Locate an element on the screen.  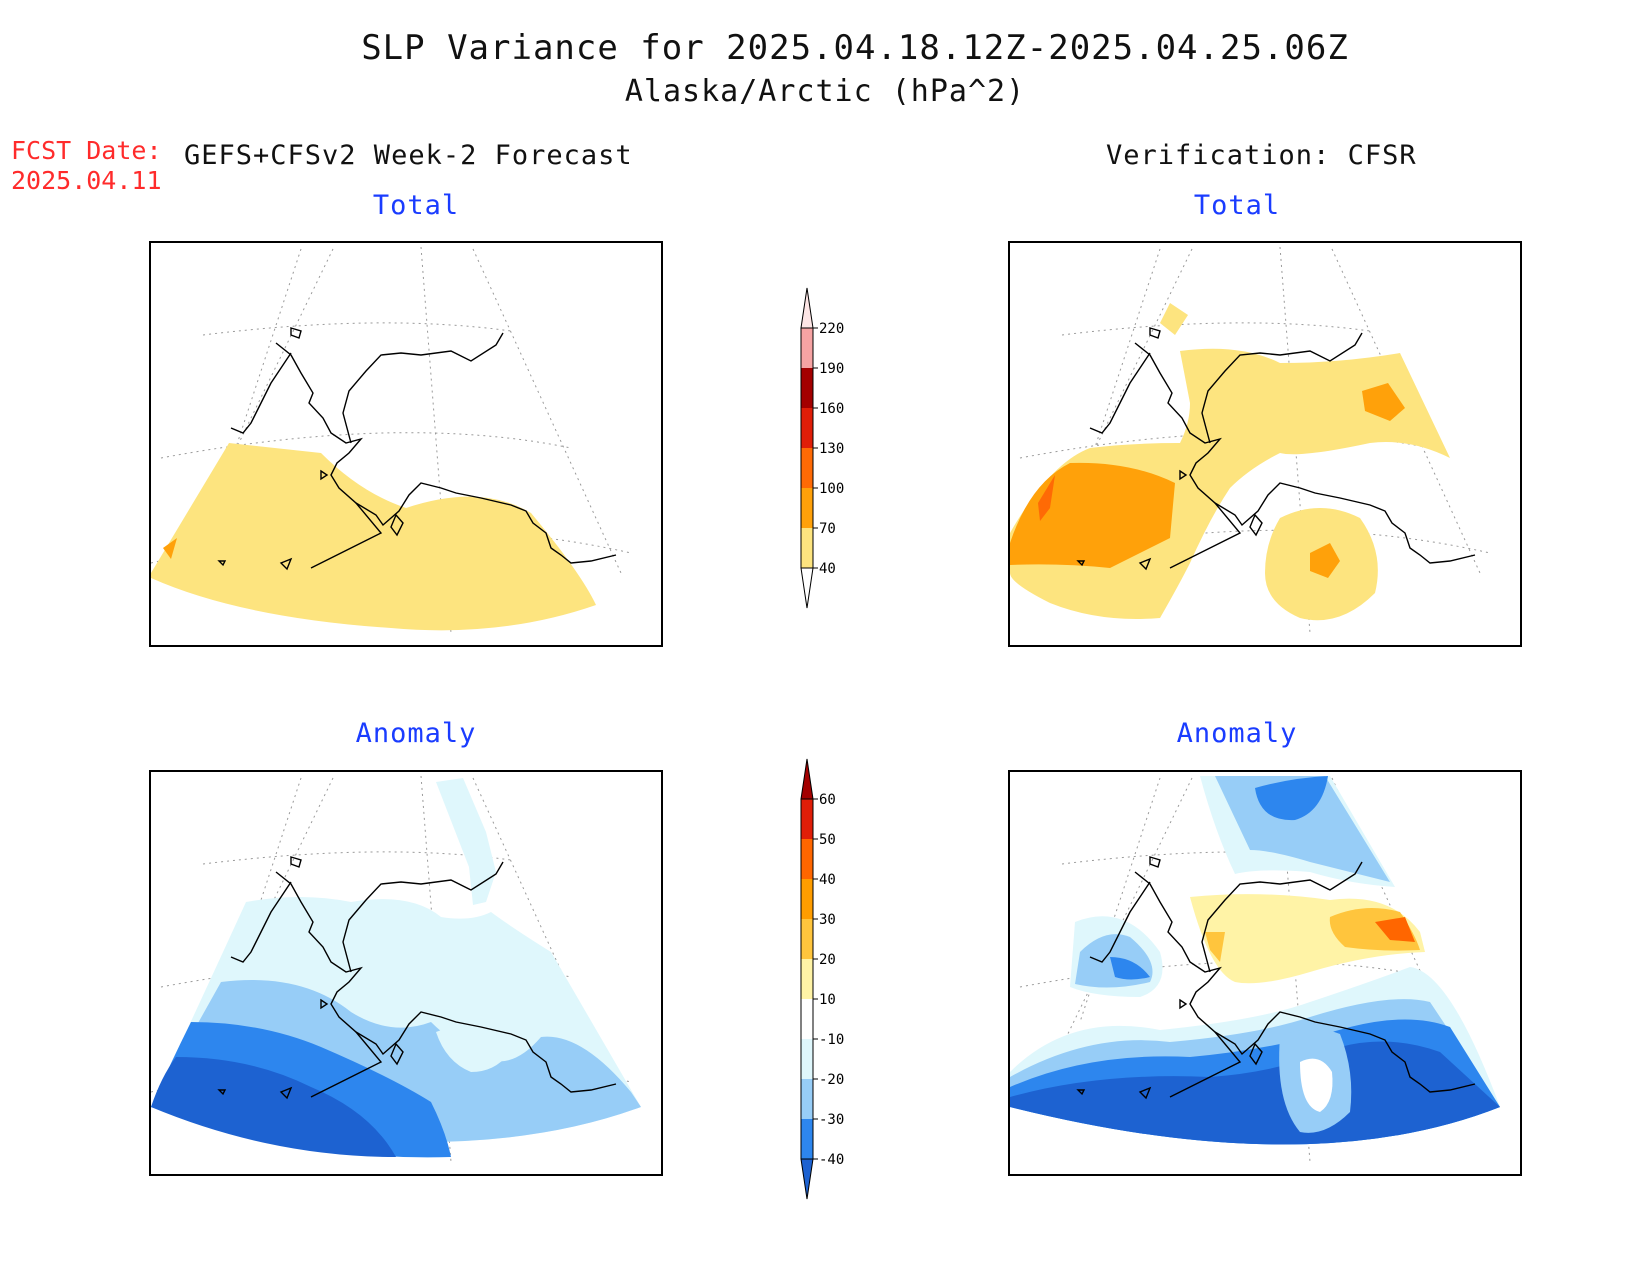
colorbar-tick-label: 160 is located at coordinates (831, 409).